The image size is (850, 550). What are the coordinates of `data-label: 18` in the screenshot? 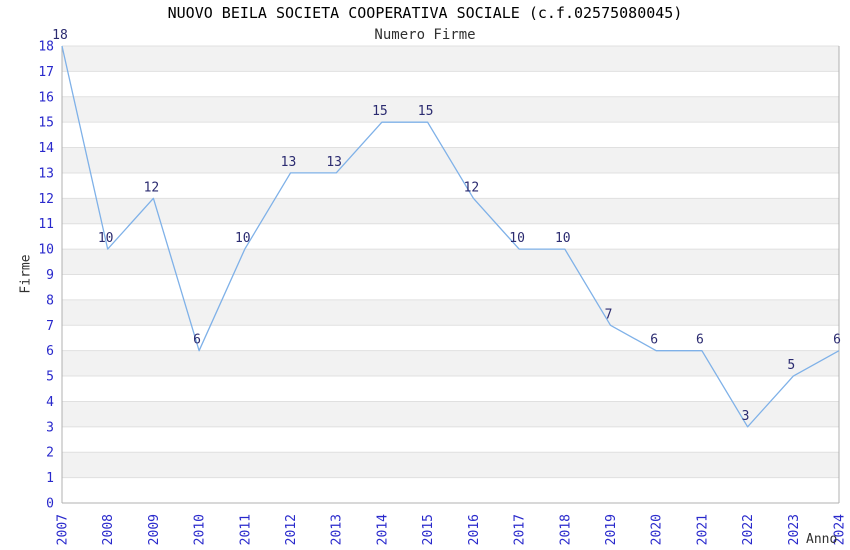 It's located at (60, 35).